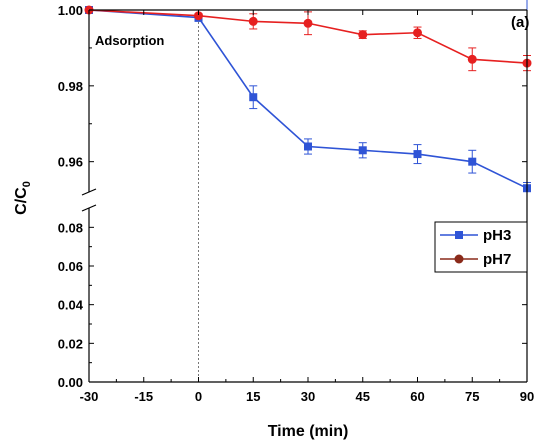 This screenshot has width=550, height=445. What do you see at coordinates (459, 235) in the screenshot?
I see `legend-marker-ph3` at bounding box center [459, 235].